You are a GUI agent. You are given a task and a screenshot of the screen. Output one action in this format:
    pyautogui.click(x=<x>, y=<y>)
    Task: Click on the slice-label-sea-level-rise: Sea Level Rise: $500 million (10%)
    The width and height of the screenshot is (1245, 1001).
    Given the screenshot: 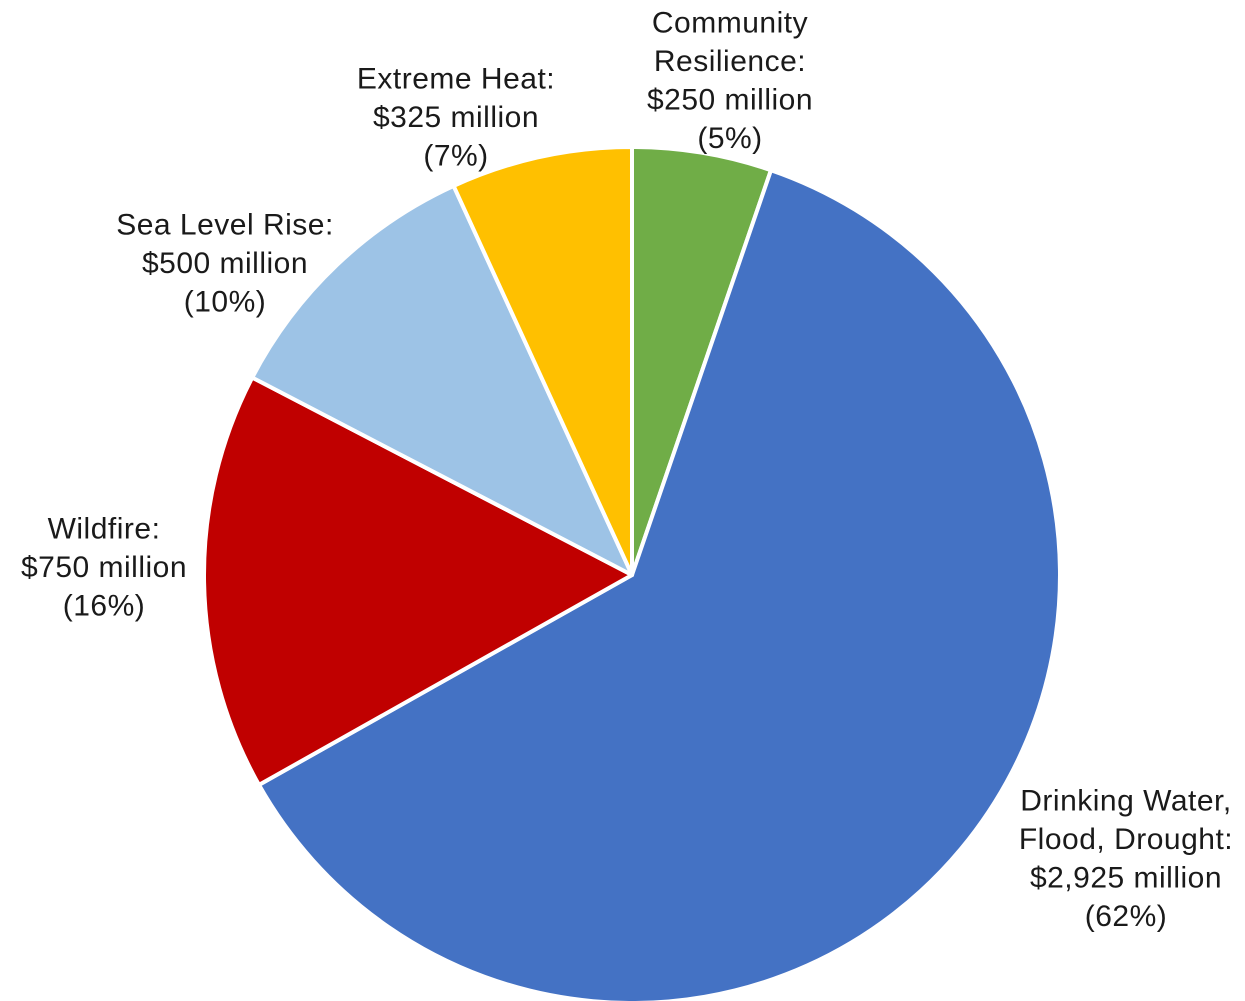 What is the action you would take?
    pyautogui.click(x=225, y=264)
    